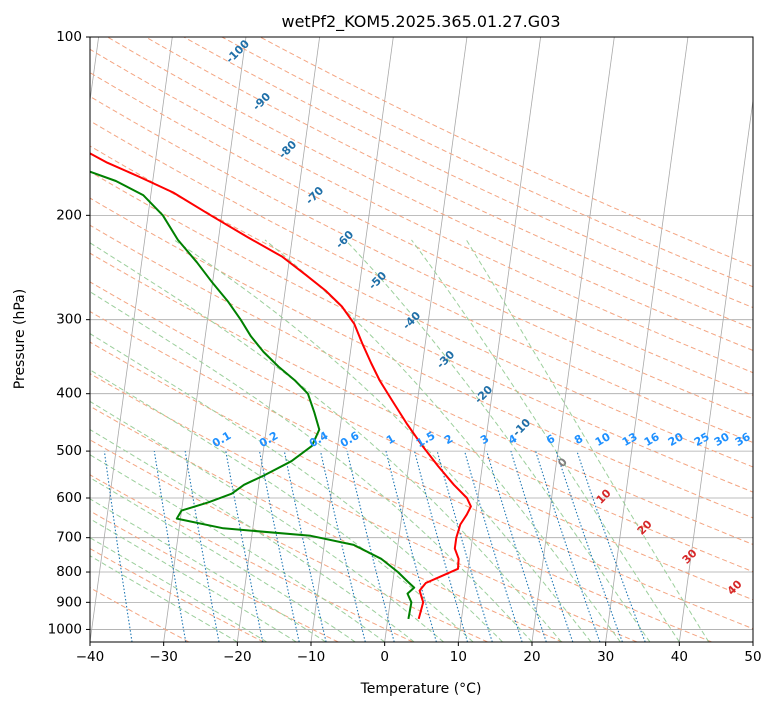  Describe the element at coordinates (69, 538) in the screenshot. I see `y-tick-label: 700` at that location.